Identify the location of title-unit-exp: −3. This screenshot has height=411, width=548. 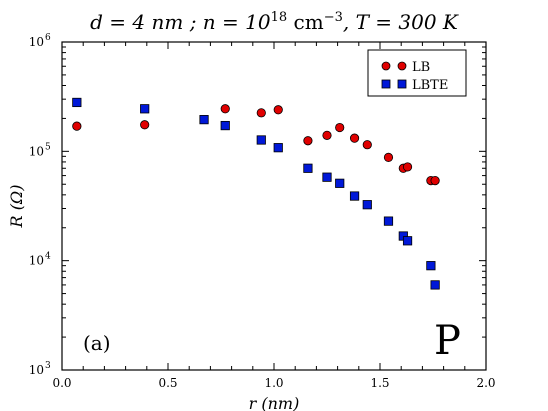
(333, 17).